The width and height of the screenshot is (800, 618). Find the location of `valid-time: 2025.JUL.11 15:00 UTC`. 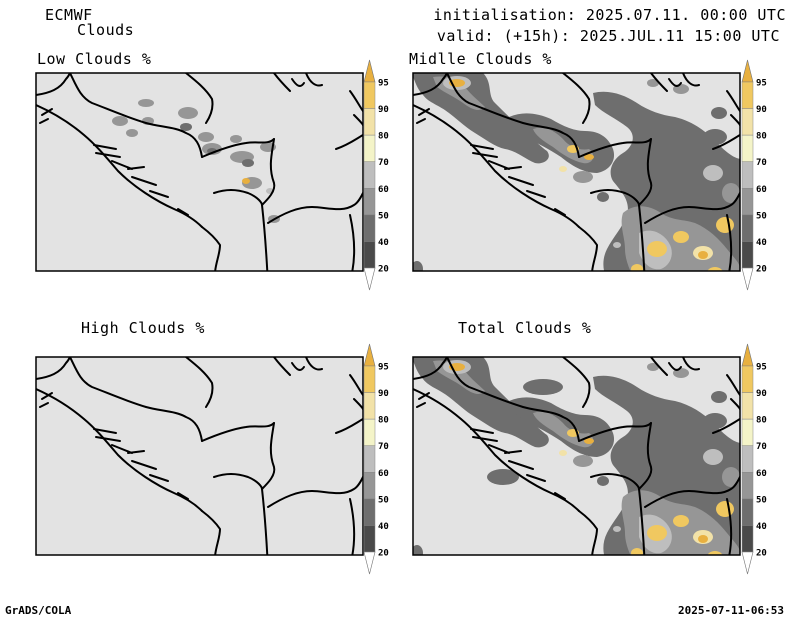

valid-time: 2025.JUL.11 15:00 UTC is located at coordinates (679, 36).